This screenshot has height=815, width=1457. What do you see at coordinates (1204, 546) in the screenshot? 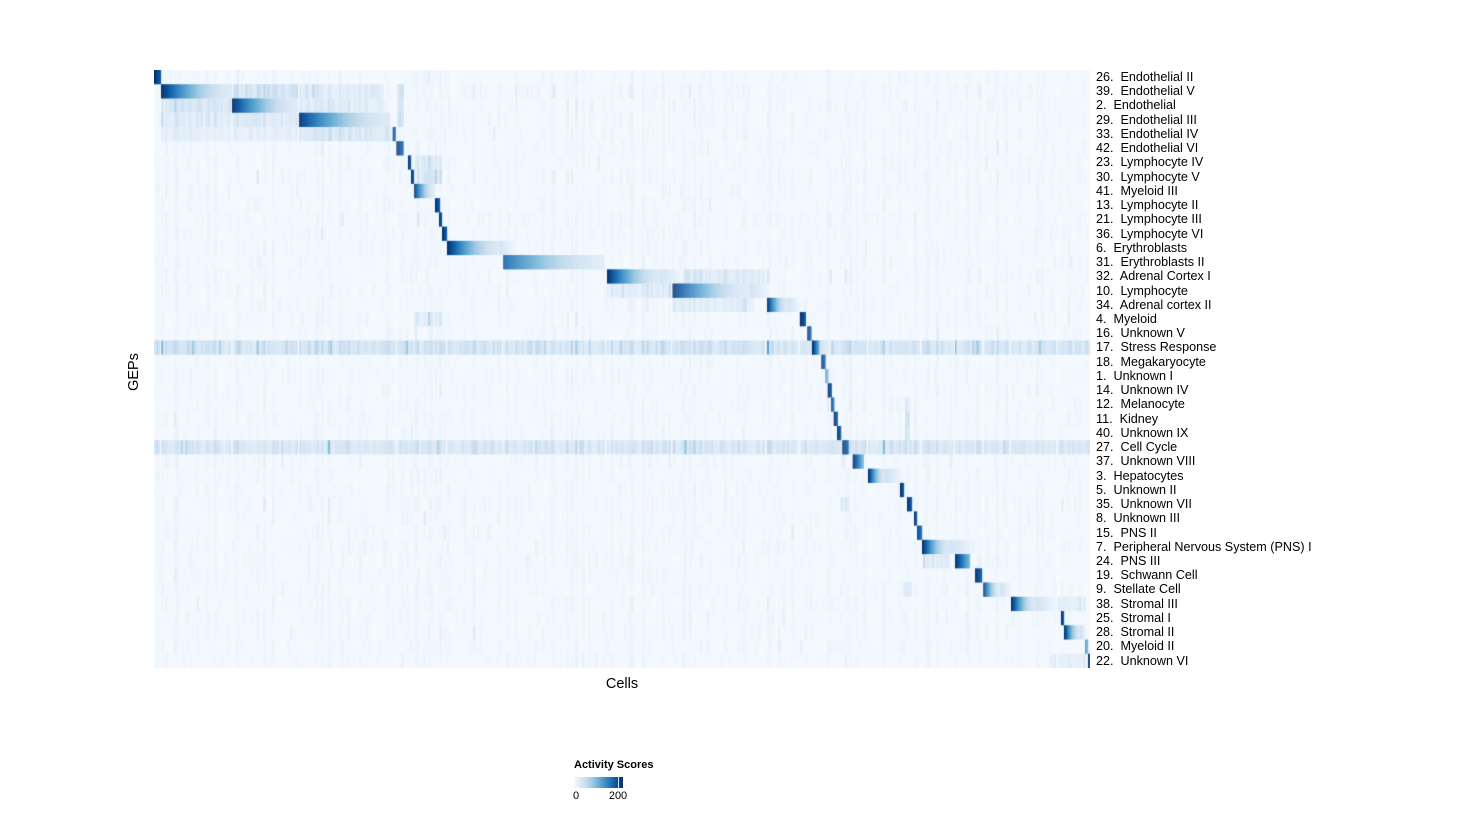
I see `row-label: 7. Peripheral Nervous System (PNS) I` at bounding box center [1204, 546].